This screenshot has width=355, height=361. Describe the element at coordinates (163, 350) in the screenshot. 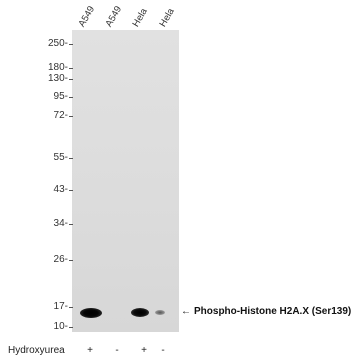

I see `treatment-sign-lane-4: -` at that location.